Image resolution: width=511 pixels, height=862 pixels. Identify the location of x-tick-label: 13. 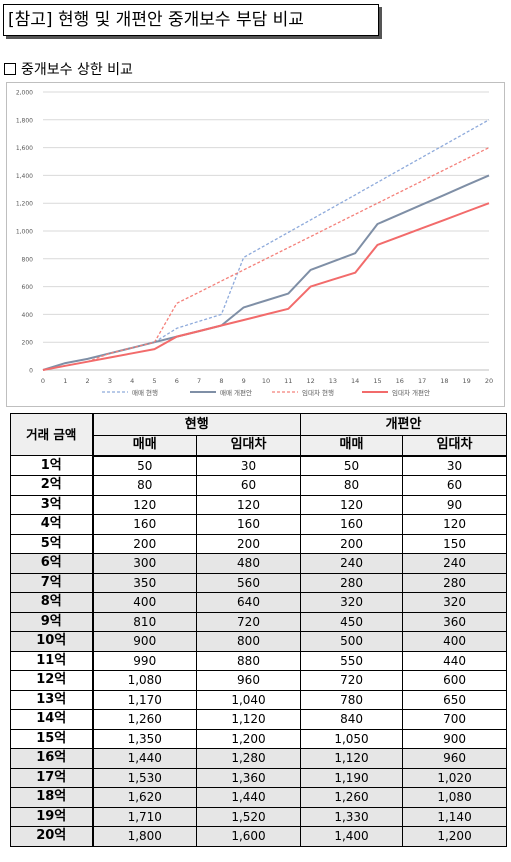
(333, 381).